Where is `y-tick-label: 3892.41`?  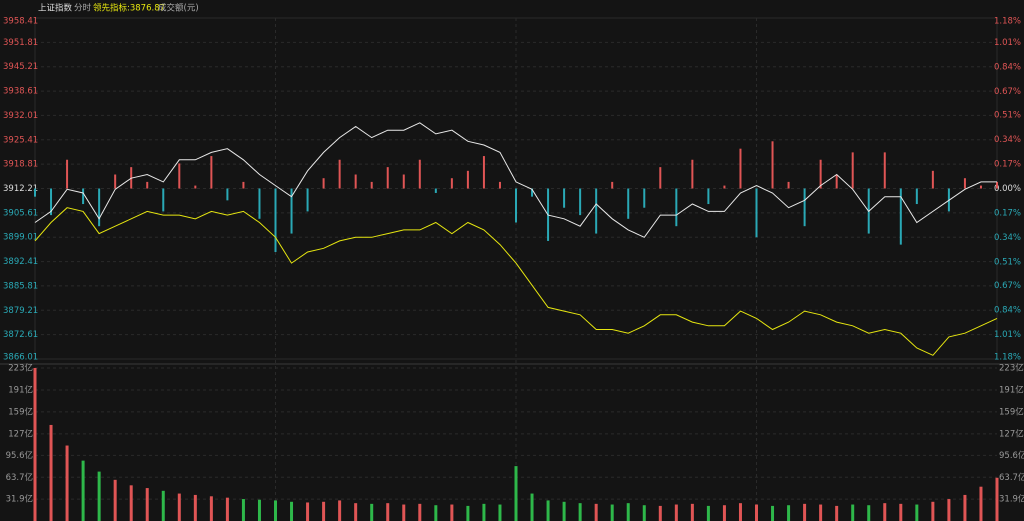 y-tick-label: 3892.41 is located at coordinates (20, 262).